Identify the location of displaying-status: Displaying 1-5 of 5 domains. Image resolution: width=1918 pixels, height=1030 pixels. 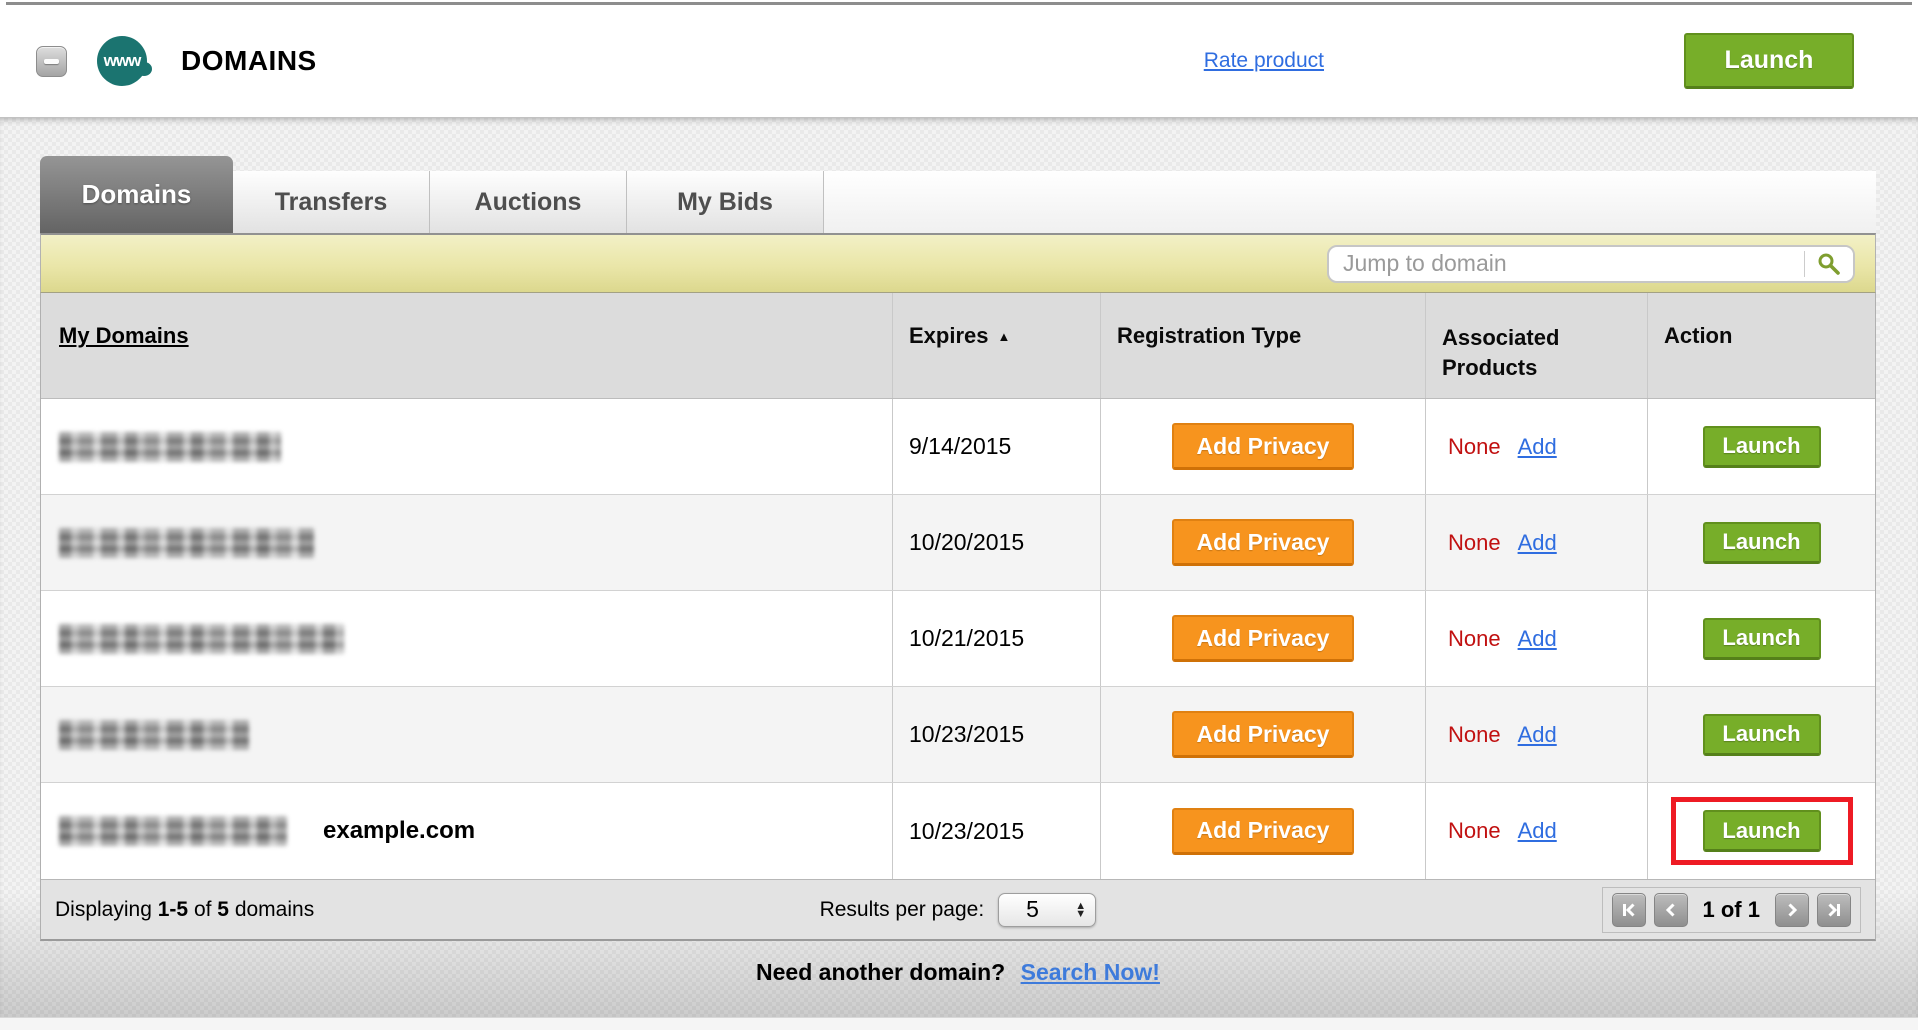
(185, 909).